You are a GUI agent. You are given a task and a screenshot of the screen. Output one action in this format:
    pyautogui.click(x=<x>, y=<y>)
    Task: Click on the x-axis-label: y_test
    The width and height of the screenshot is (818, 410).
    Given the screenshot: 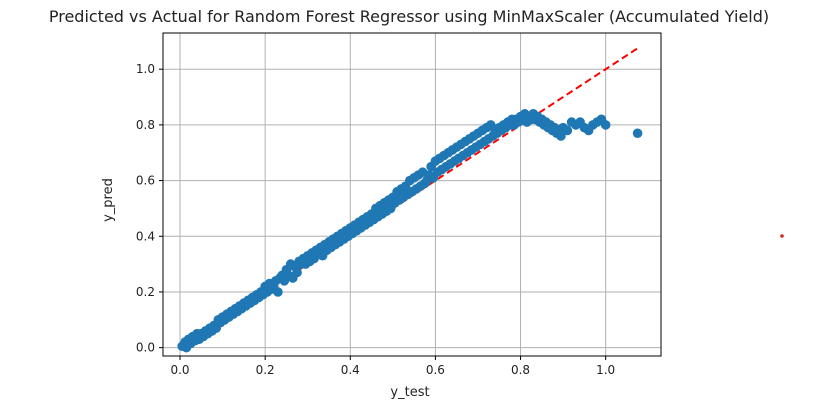 What is the action you would take?
    pyautogui.click(x=409, y=392)
    